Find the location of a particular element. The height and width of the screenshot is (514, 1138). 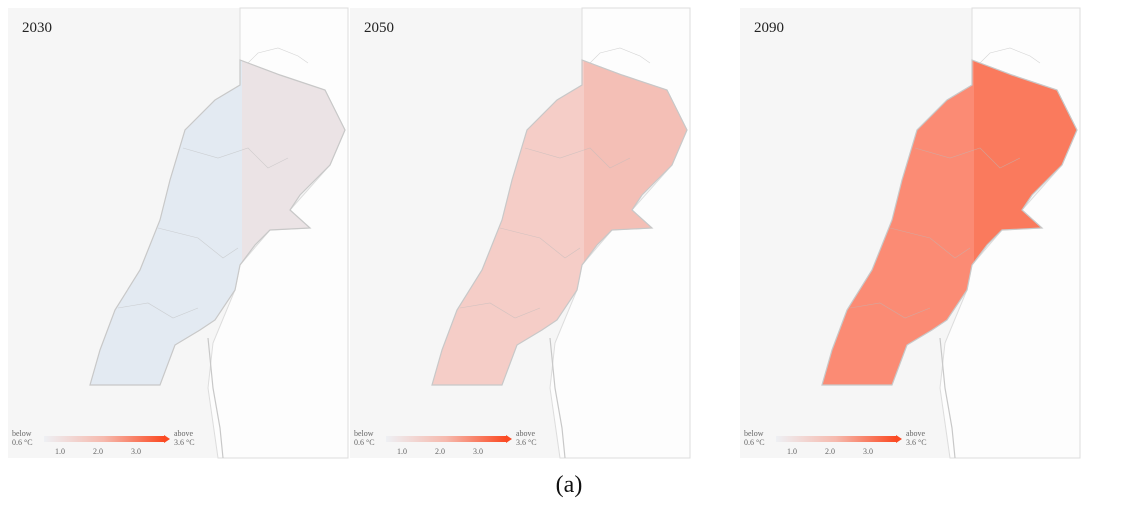

panel-title: 2090 is located at coordinates (769, 28).